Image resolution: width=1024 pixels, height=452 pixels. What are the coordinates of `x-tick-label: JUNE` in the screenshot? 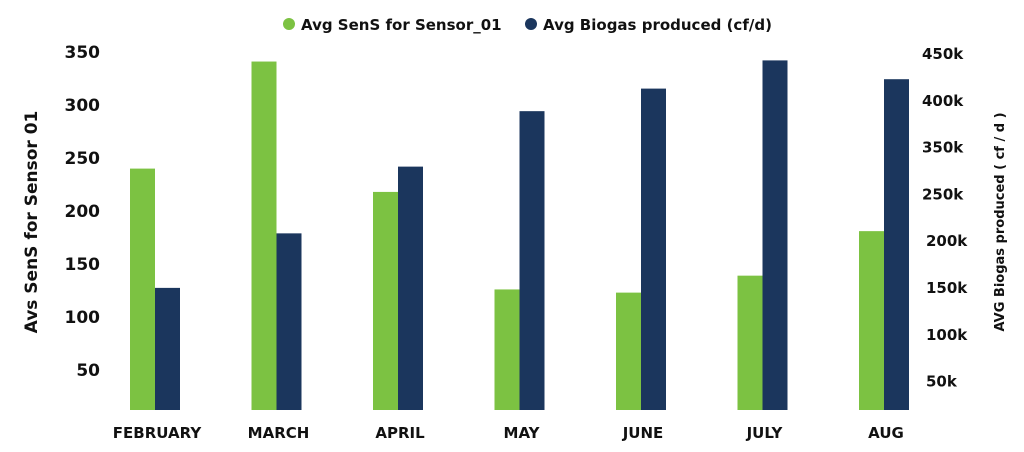 It's located at (643, 433).